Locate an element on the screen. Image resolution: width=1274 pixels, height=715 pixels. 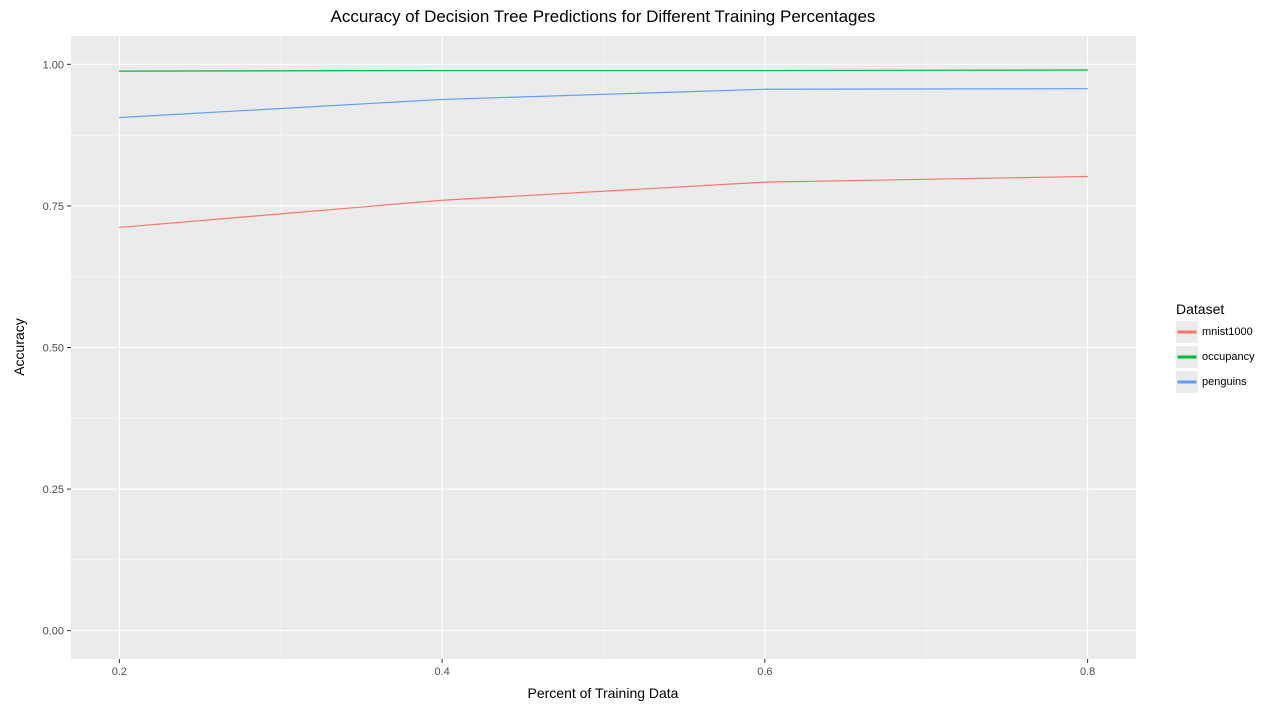
legend-label-mnist1000: mnist1000 is located at coordinates (1227, 332).